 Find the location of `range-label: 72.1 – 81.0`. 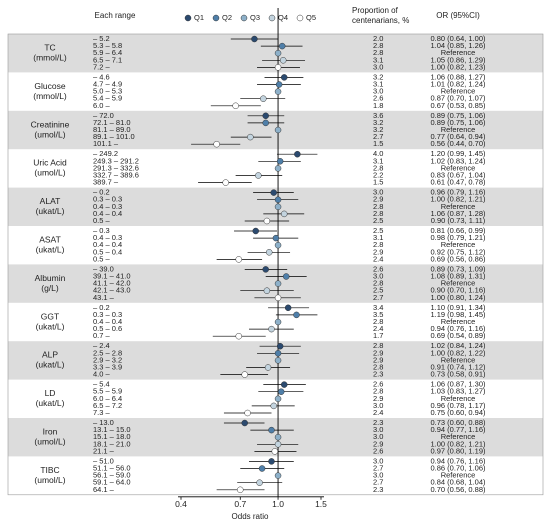

range-label: 72.1 – 81.0 is located at coordinates (112, 122).